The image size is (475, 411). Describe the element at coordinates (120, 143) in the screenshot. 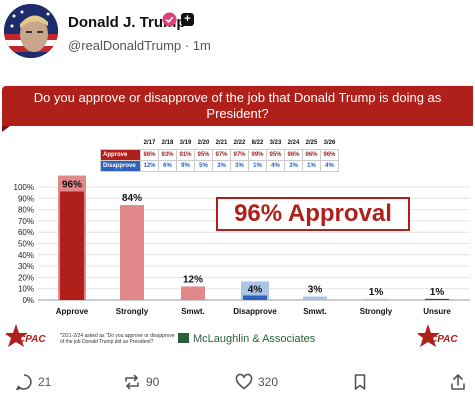

I see `trend-table-corner` at that location.